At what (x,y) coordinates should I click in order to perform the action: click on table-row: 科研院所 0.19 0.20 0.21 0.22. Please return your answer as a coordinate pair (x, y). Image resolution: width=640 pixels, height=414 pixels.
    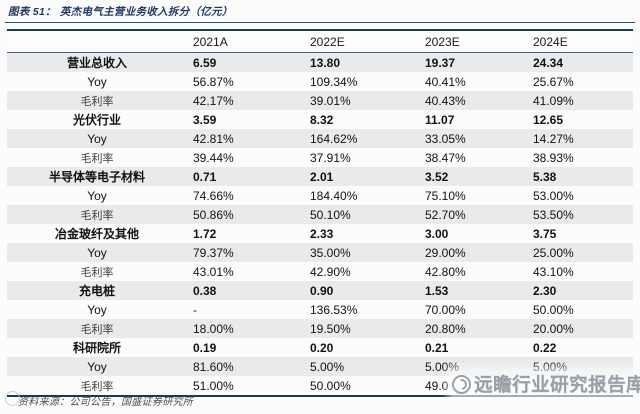
    Looking at the image, I should click on (320, 347).